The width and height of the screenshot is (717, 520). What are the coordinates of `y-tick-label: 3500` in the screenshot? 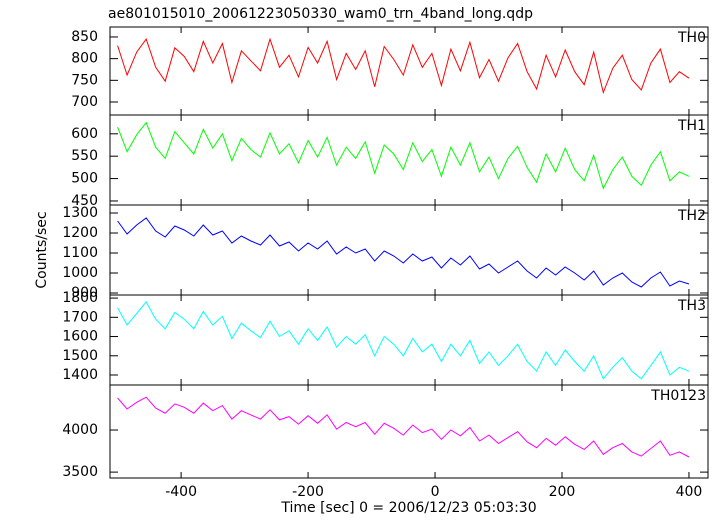 It's located at (80, 472).